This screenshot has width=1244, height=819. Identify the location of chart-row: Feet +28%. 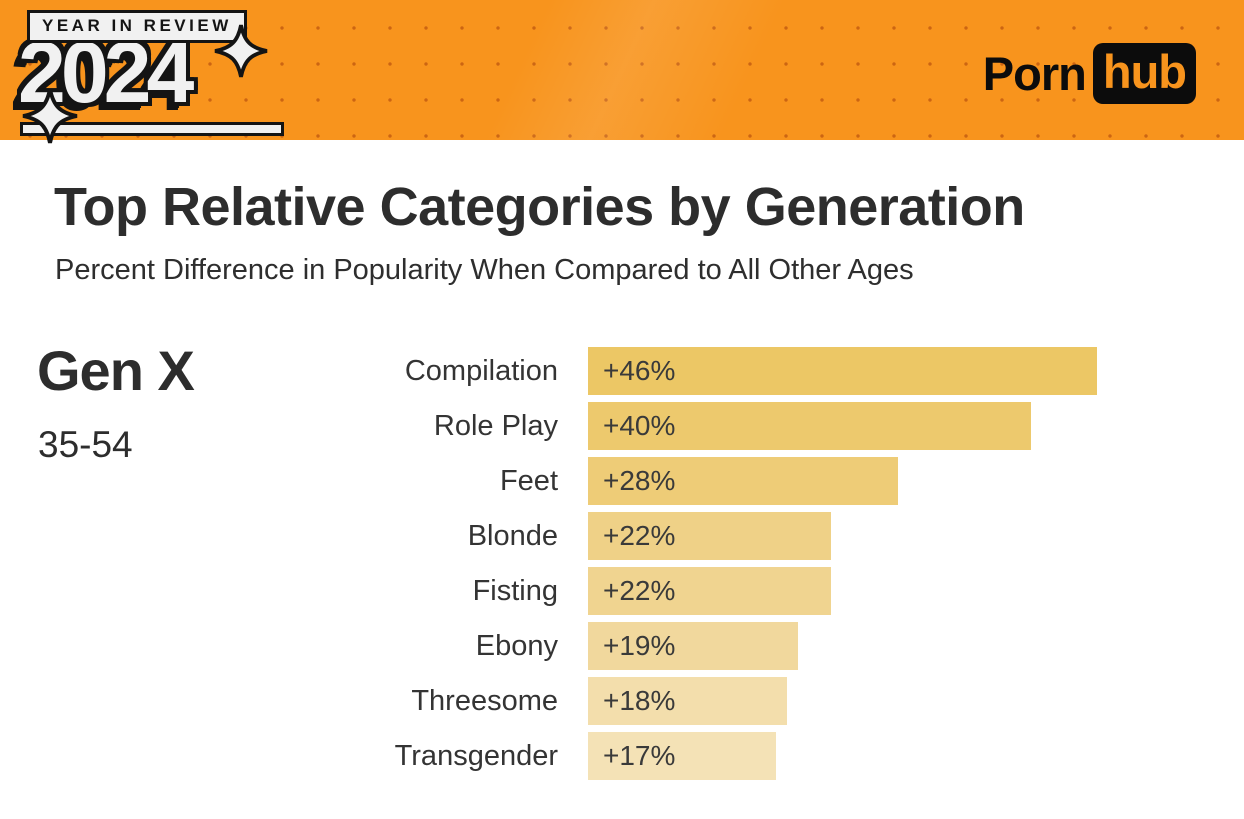
(780, 481).